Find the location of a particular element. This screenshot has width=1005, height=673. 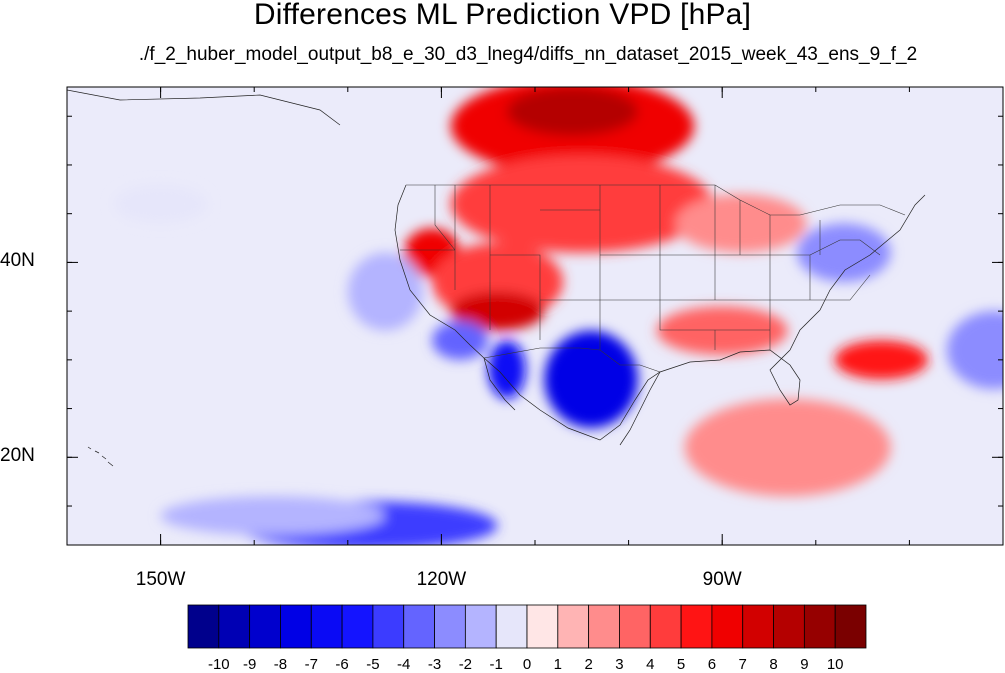

lat-label-0: 40N is located at coordinates (17, 261).